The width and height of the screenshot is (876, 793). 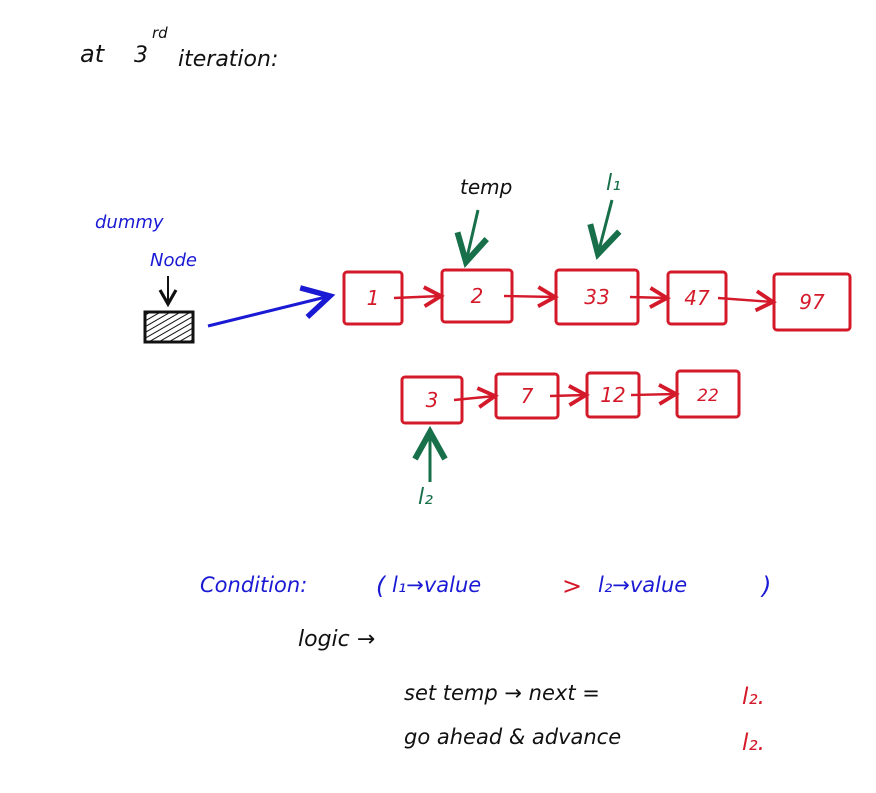 What do you see at coordinates (613, 183) in the screenshot?
I see `l1-label: l₁` at bounding box center [613, 183].